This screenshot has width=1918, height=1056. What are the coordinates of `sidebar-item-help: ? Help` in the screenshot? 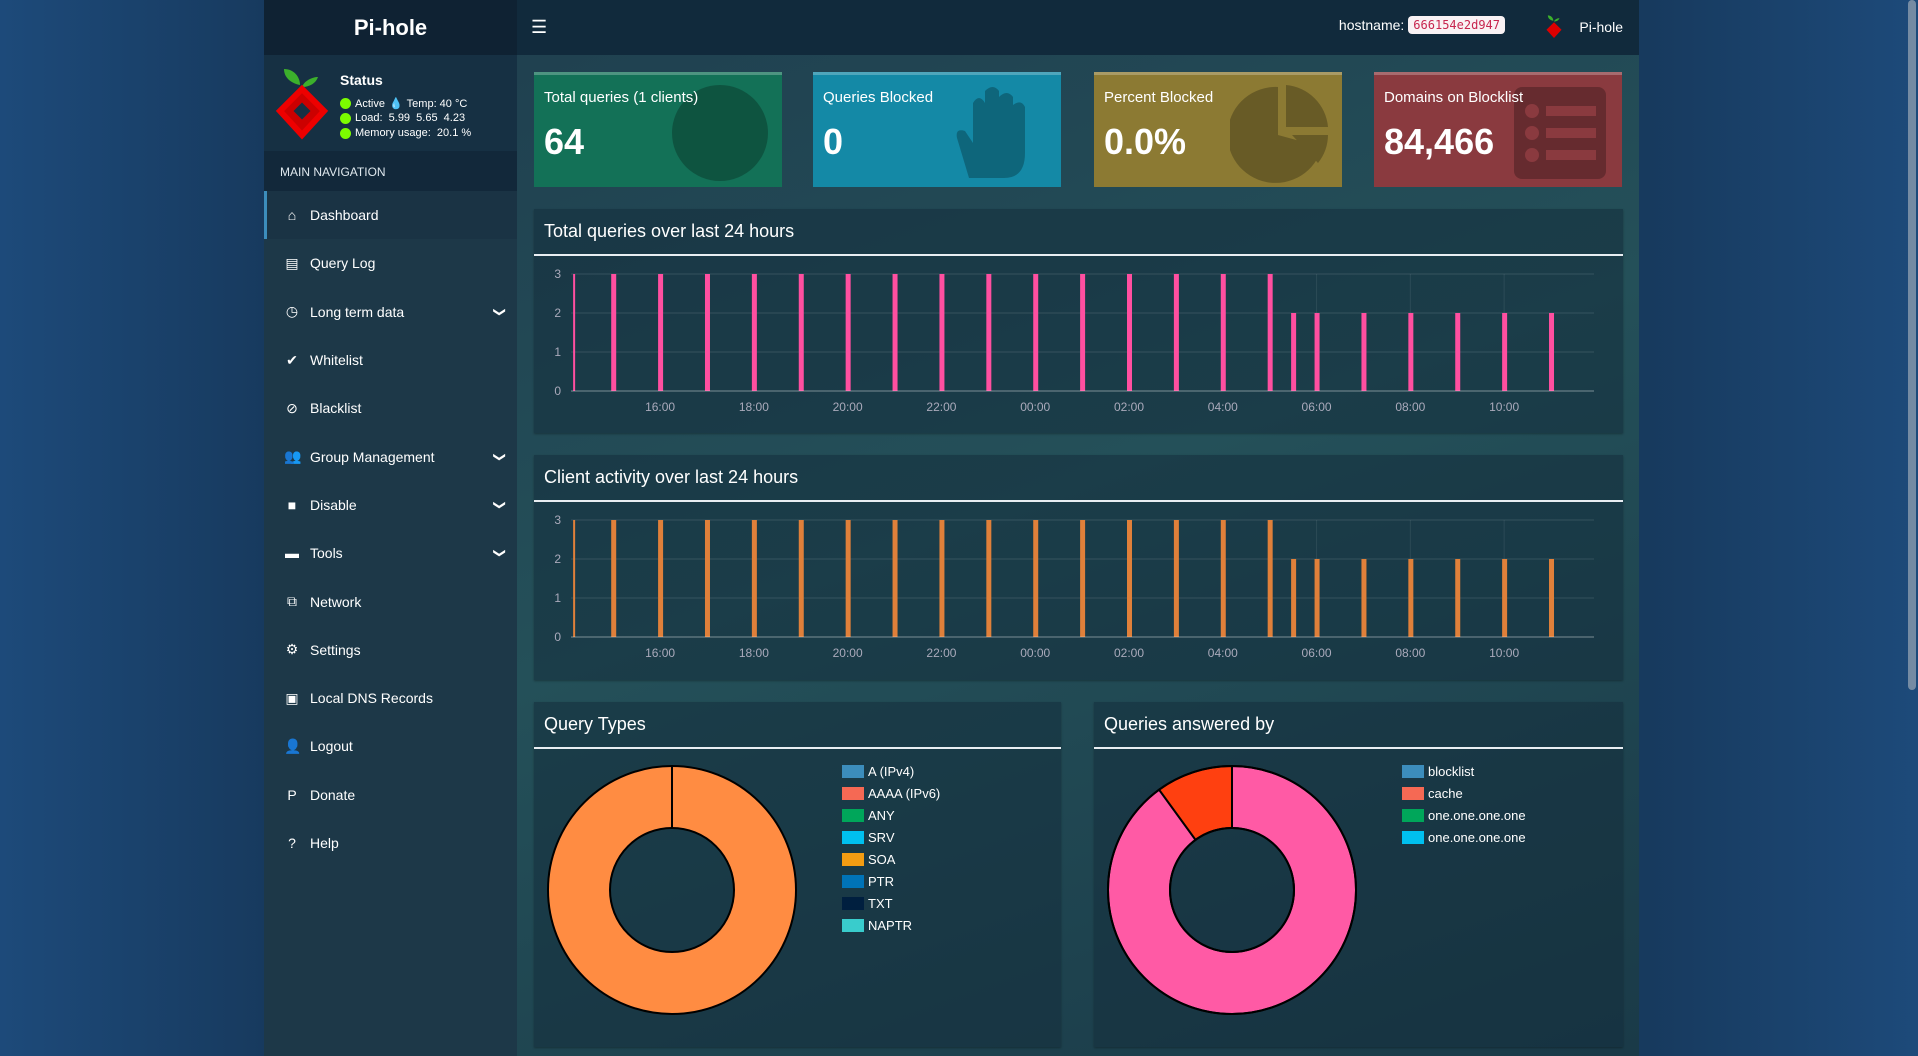 It's located at (390, 843).